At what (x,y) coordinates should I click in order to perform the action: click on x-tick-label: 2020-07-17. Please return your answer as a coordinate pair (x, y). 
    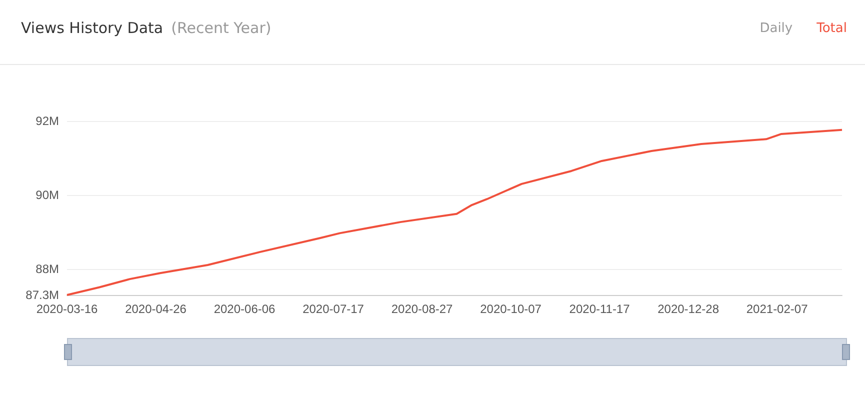
    Looking at the image, I should click on (333, 309).